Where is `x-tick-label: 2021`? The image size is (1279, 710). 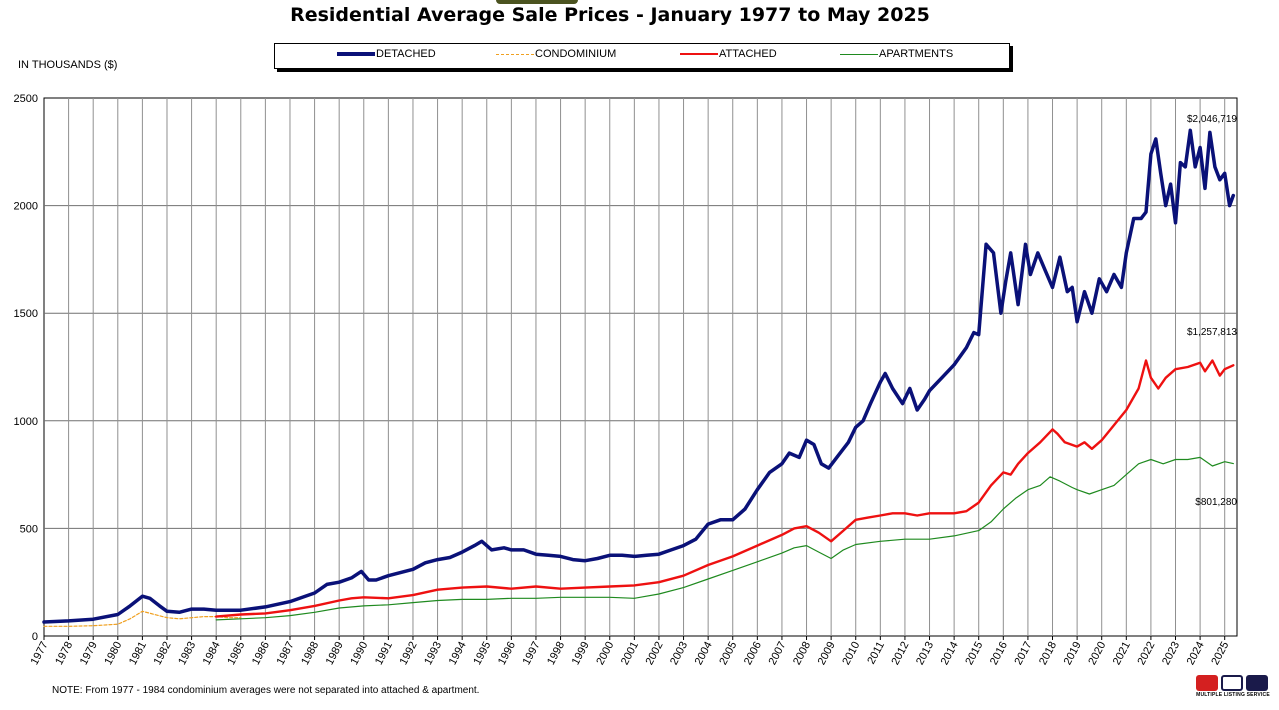
x-tick-label: 2021 is located at coordinates (1122, 653).